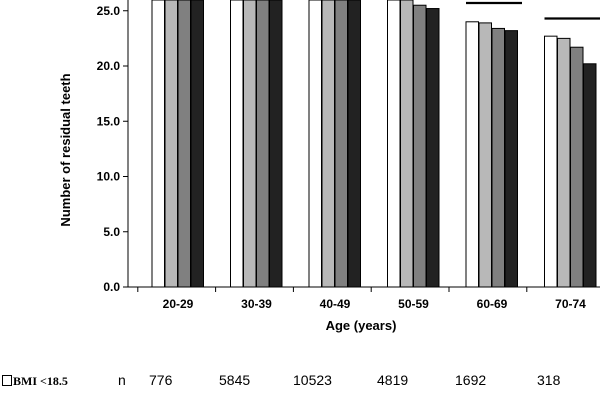  I want to click on bar-60-69-s2, so click(485, 155).